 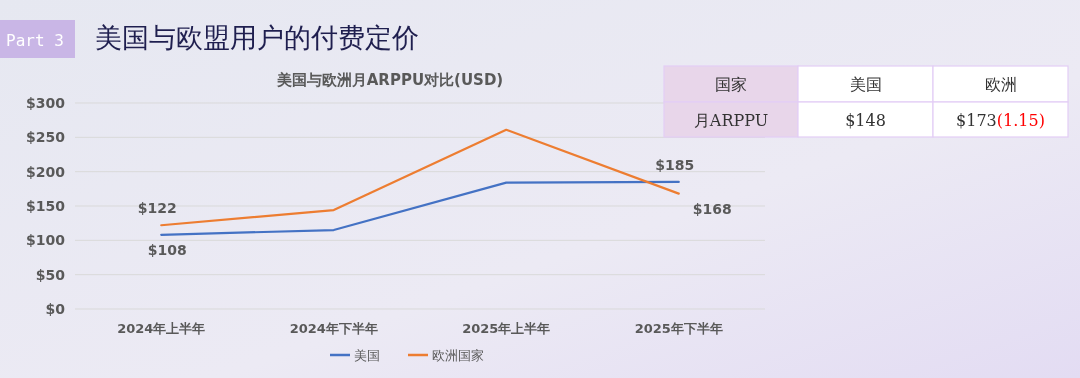 I want to click on y-tick-label: $100, so click(x=46, y=240).